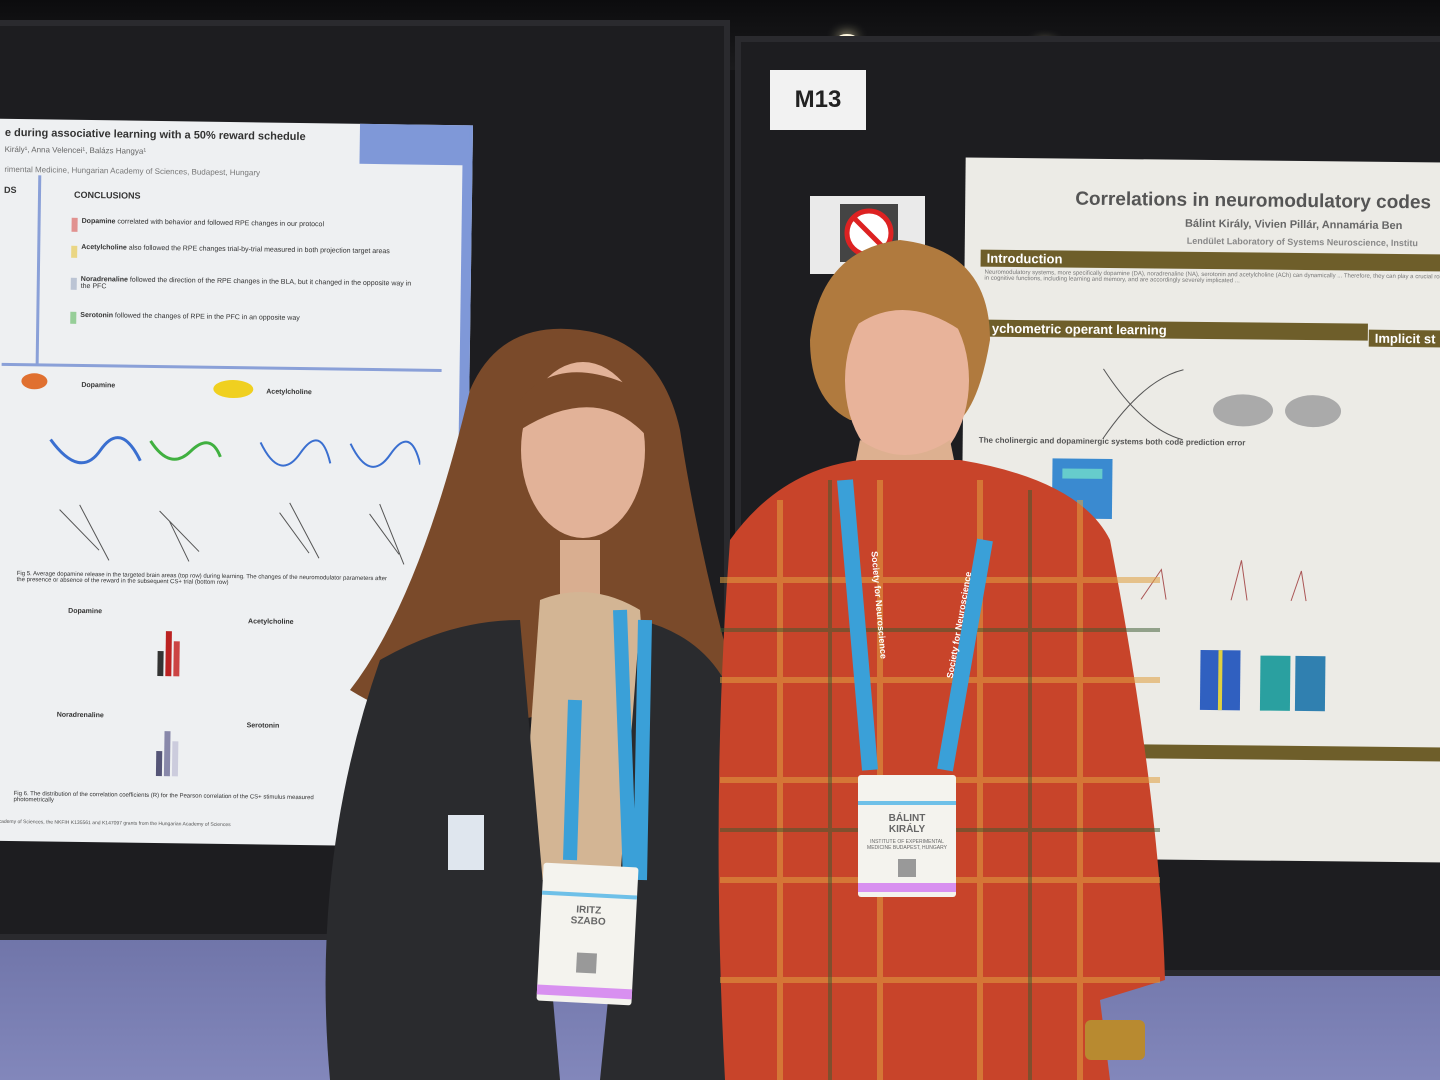 The image size is (1440, 1080). Describe the element at coordinates (907, 829) in the screenshot. I see `badge-last-name: KIRÁLY` at that location.